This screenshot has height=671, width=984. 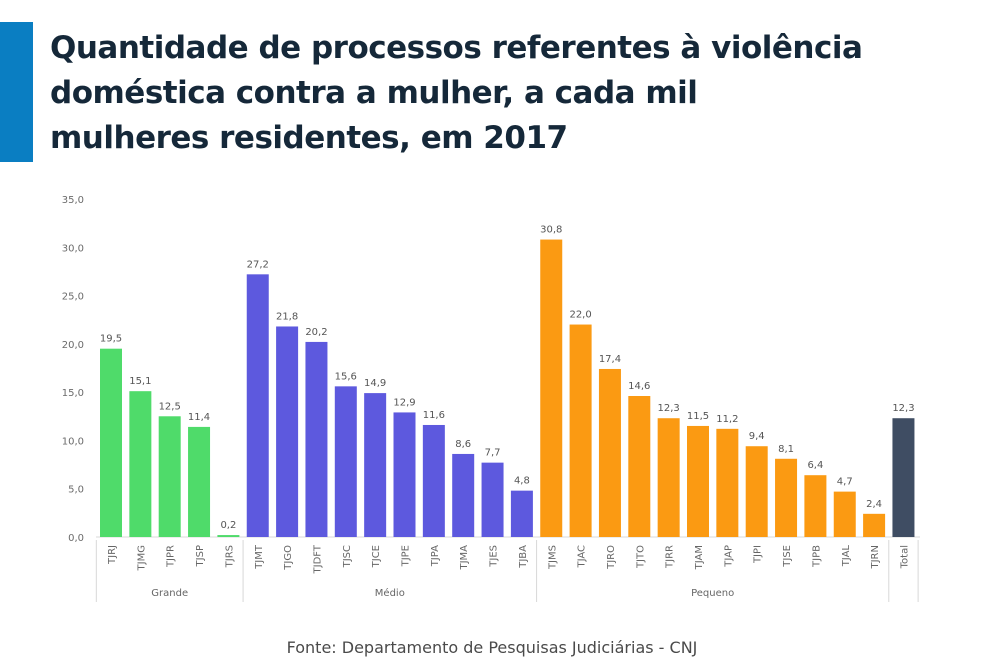 I want to click on x-tick-label: TJAM, so click(x=699, y=557).